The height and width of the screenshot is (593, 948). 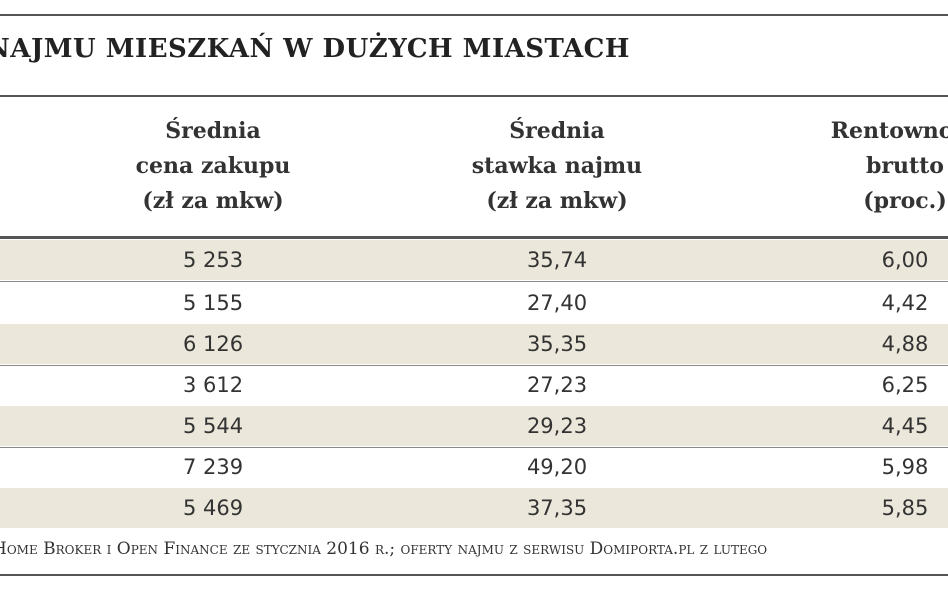 I want to click on column-header: Rentowność brutto (proc.), so click(x=861, y=166).